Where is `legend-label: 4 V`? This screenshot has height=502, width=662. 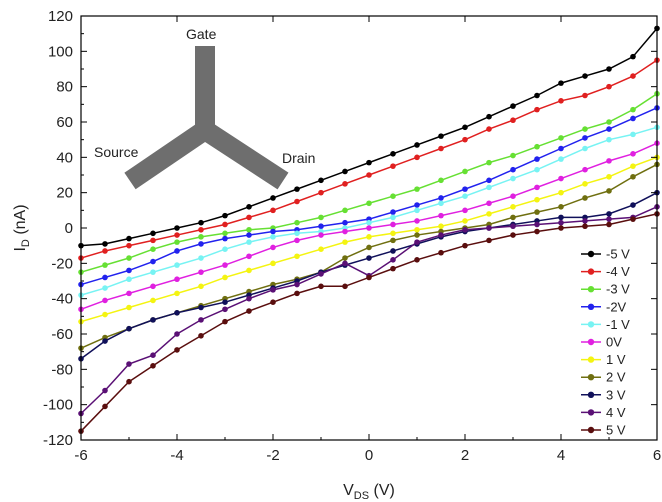 legend-label: 4 V is located at coordinates (616, 412).